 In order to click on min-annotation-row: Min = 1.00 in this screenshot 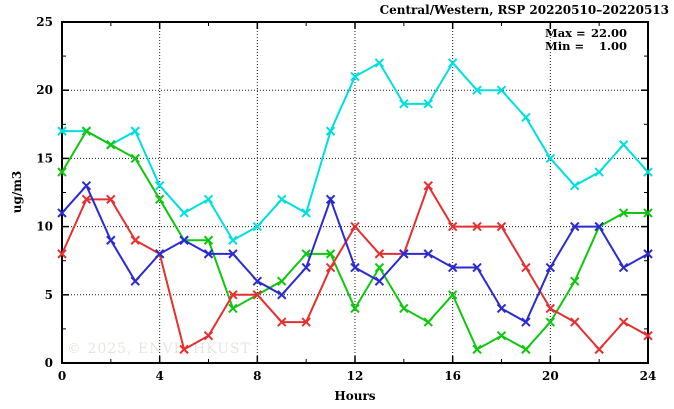, I will do `click(586, 46)`.